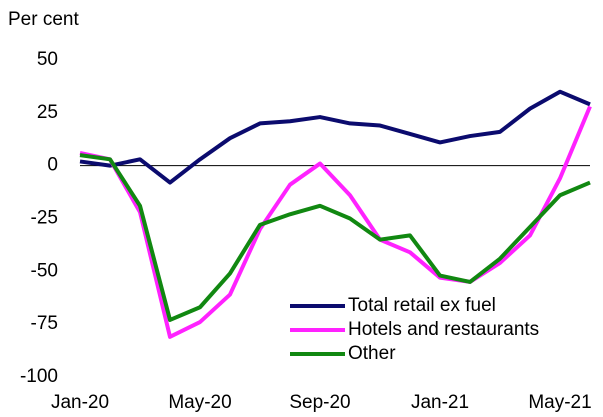 This screenshot has height=417, width=603. What do you see at coordinates (52, 165) in the screenshot?
I see `y-tick-label: 0` at bounding box center [52, 165].